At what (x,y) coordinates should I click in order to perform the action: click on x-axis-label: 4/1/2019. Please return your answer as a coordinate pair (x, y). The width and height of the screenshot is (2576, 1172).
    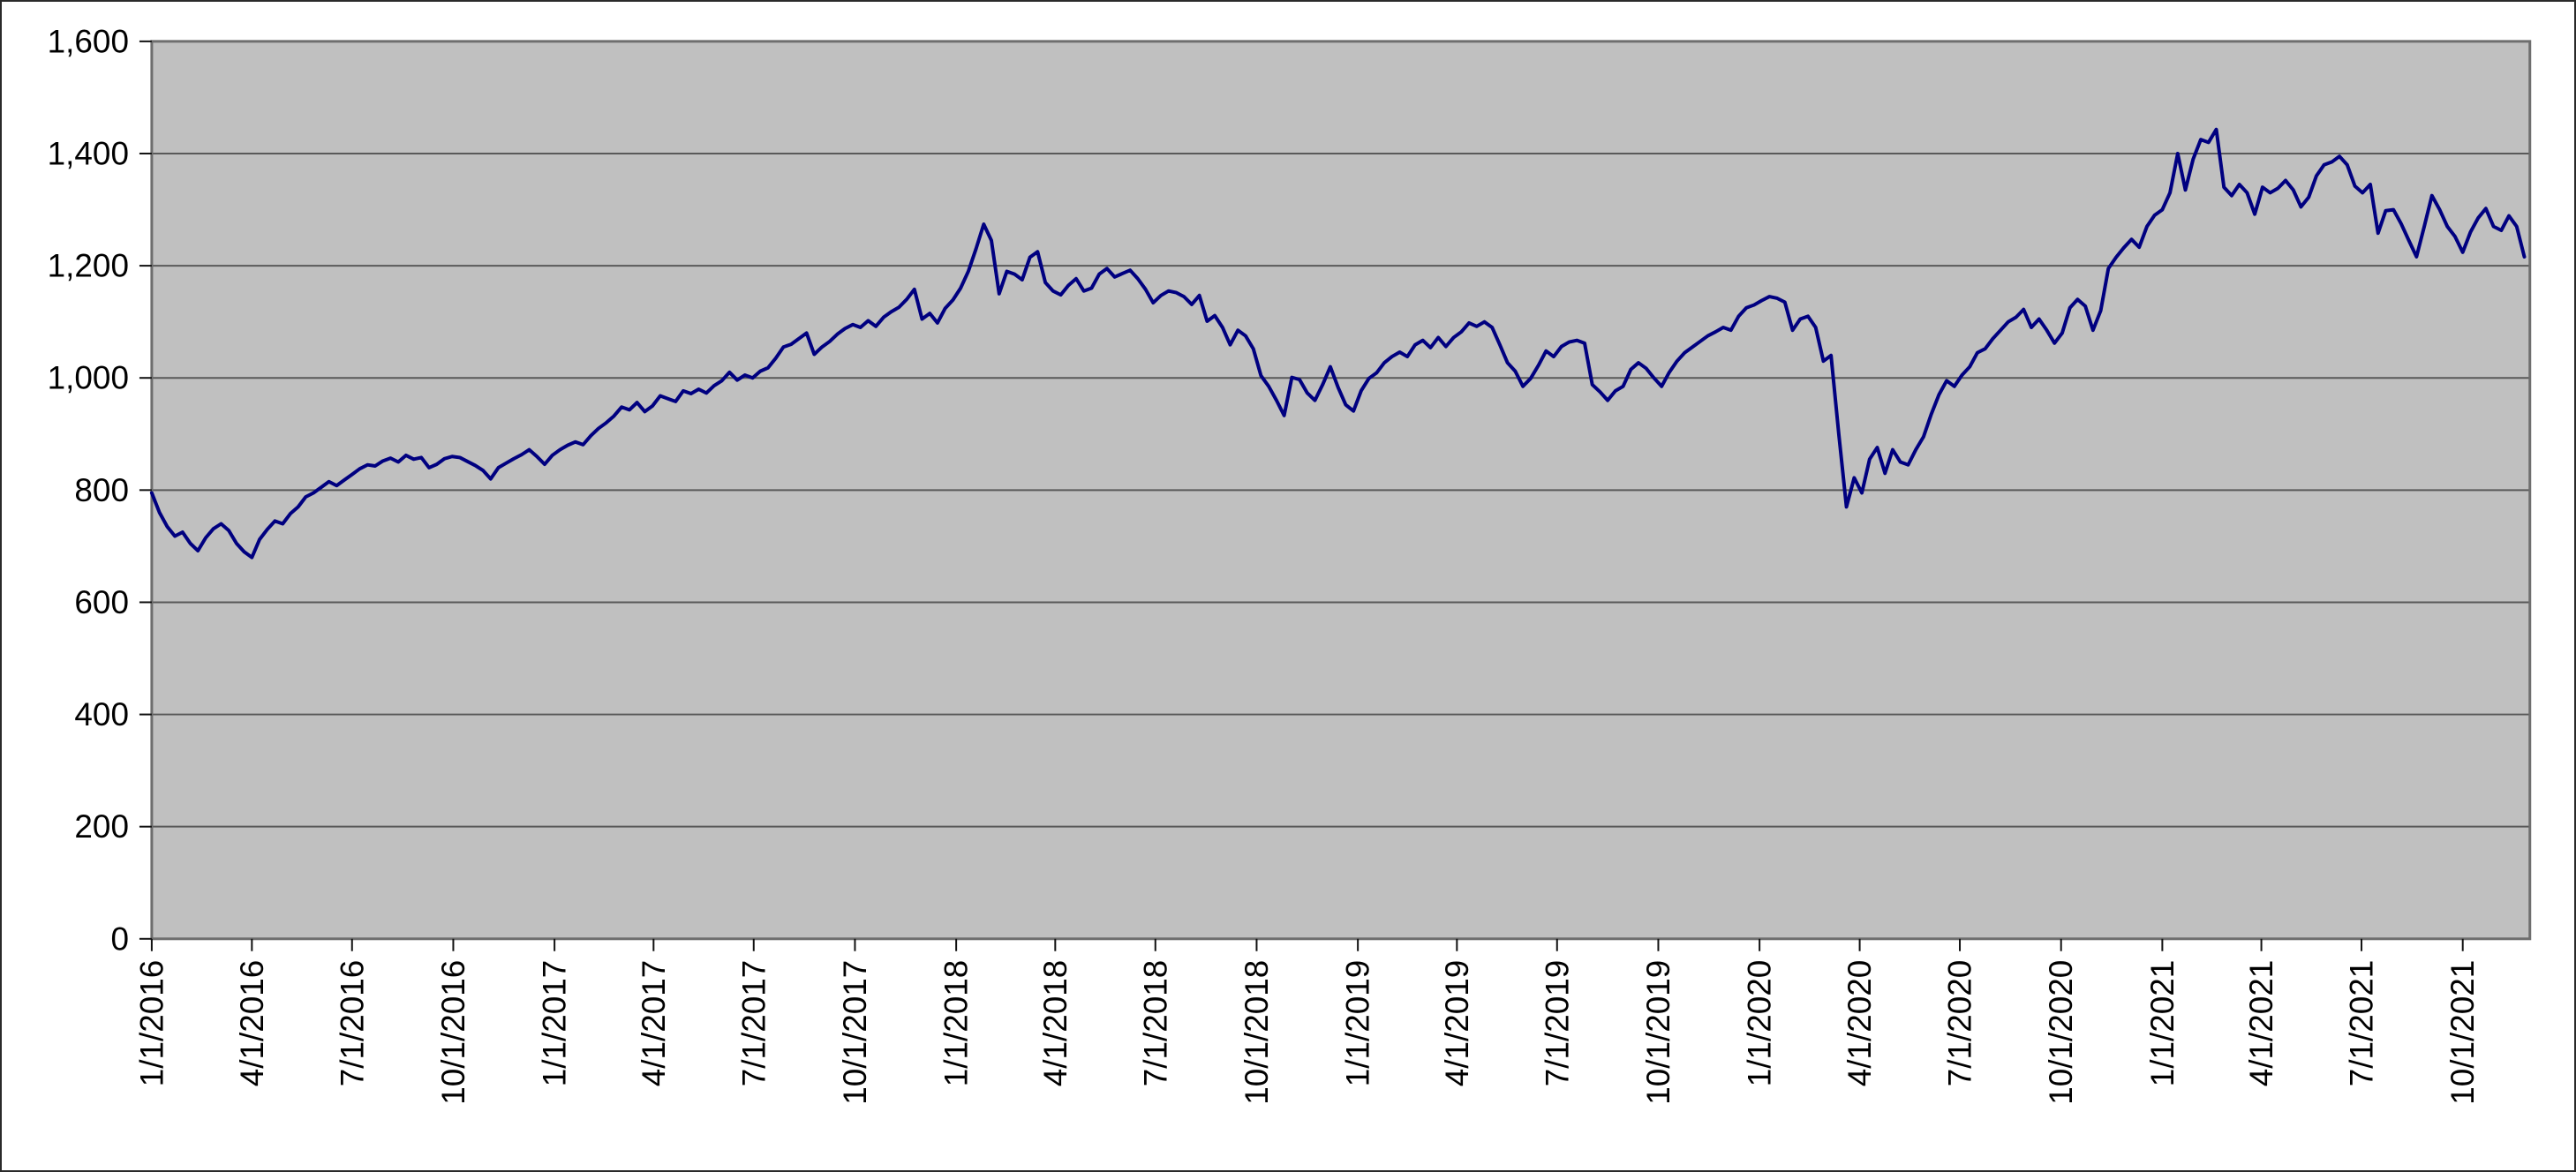
    Looking at the image, I should click on (1457, 1023).